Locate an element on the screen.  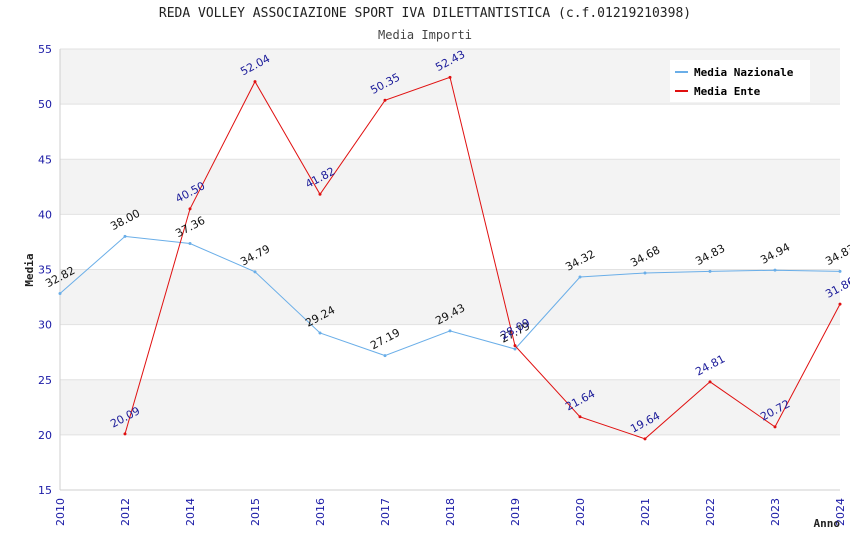
y-tick-label: 35 is located at coordinates (45, 270).